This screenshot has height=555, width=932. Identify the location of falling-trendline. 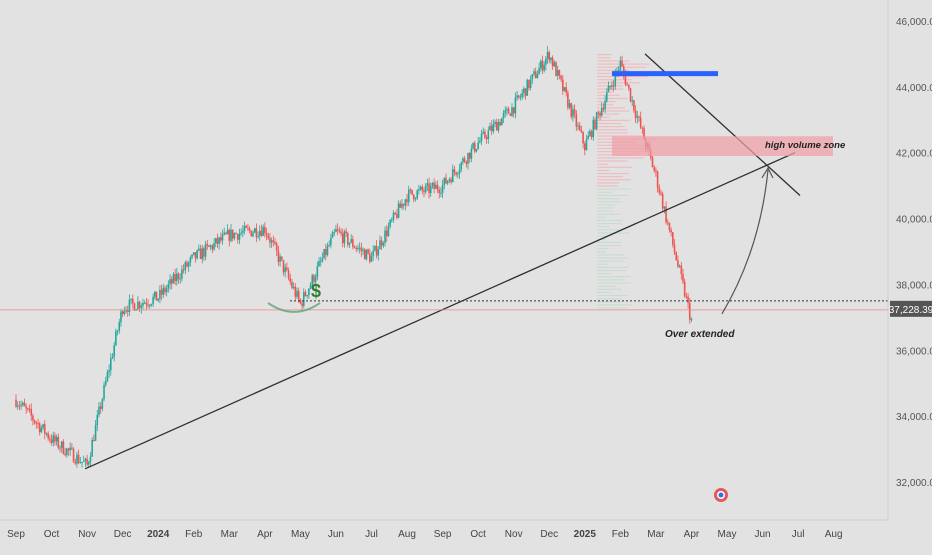
(722, 124).